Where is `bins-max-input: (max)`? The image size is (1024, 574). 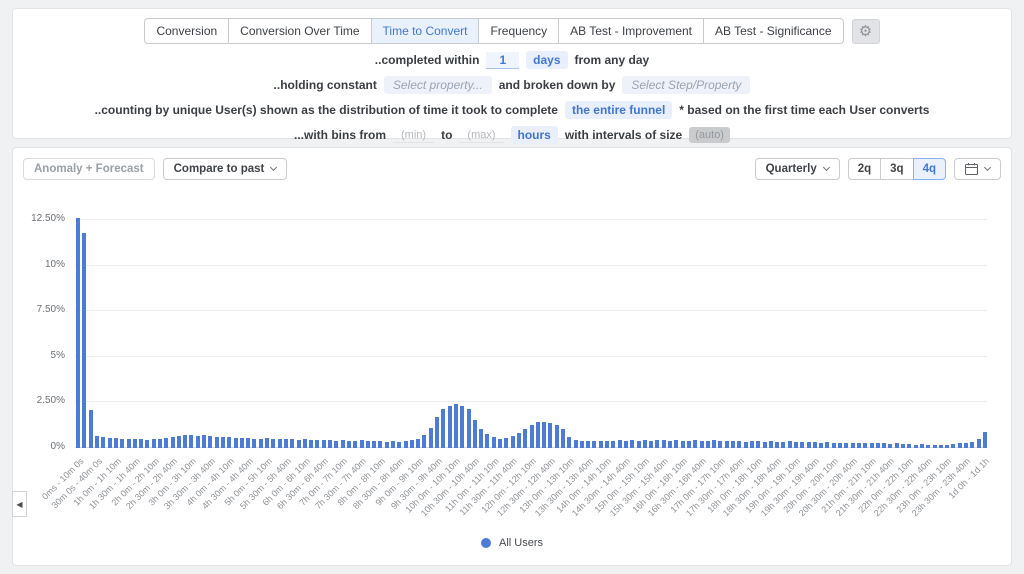
bins-max-input: (max) is located at coordinates (481, 135).